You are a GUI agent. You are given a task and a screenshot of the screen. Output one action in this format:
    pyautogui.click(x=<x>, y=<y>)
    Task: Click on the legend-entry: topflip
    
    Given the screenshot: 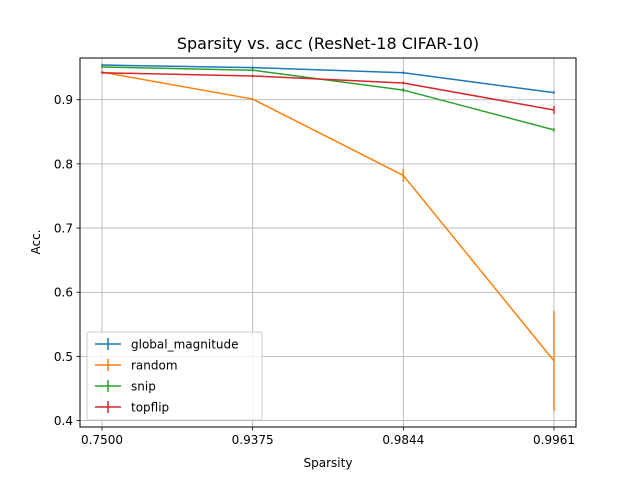 What is the action you would take?
    pyautogui.click(x=132, y=408)
    